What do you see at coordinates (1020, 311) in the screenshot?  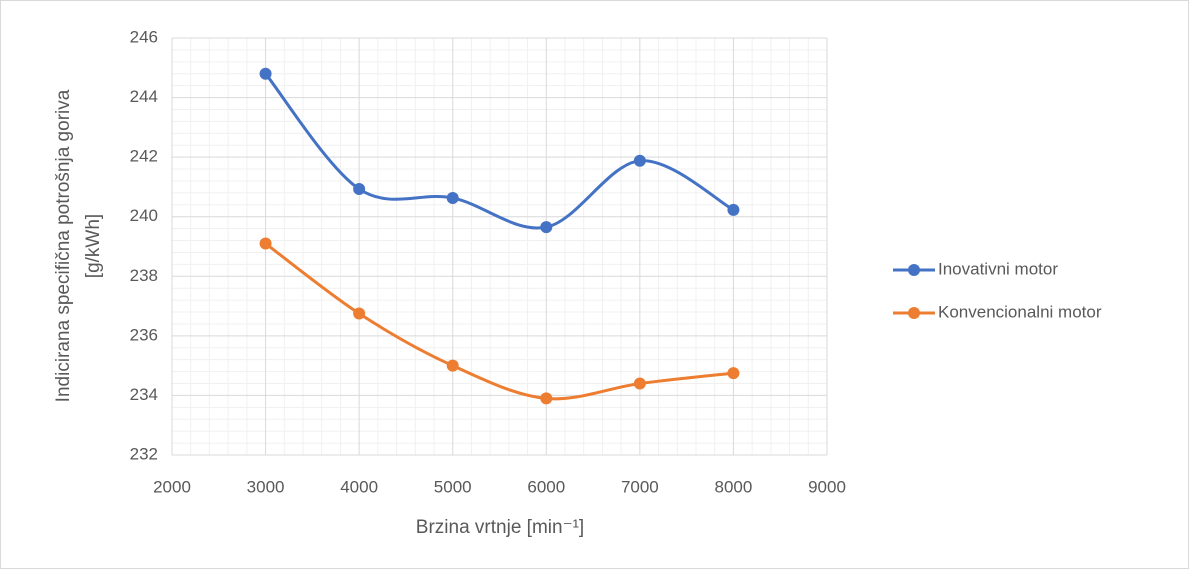 I see `legend-label: Konvencionalni motor` at bounding box center [1020, 311].